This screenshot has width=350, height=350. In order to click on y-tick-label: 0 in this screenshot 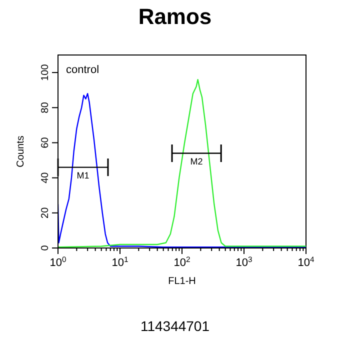, I will do `click(45, 247)`.